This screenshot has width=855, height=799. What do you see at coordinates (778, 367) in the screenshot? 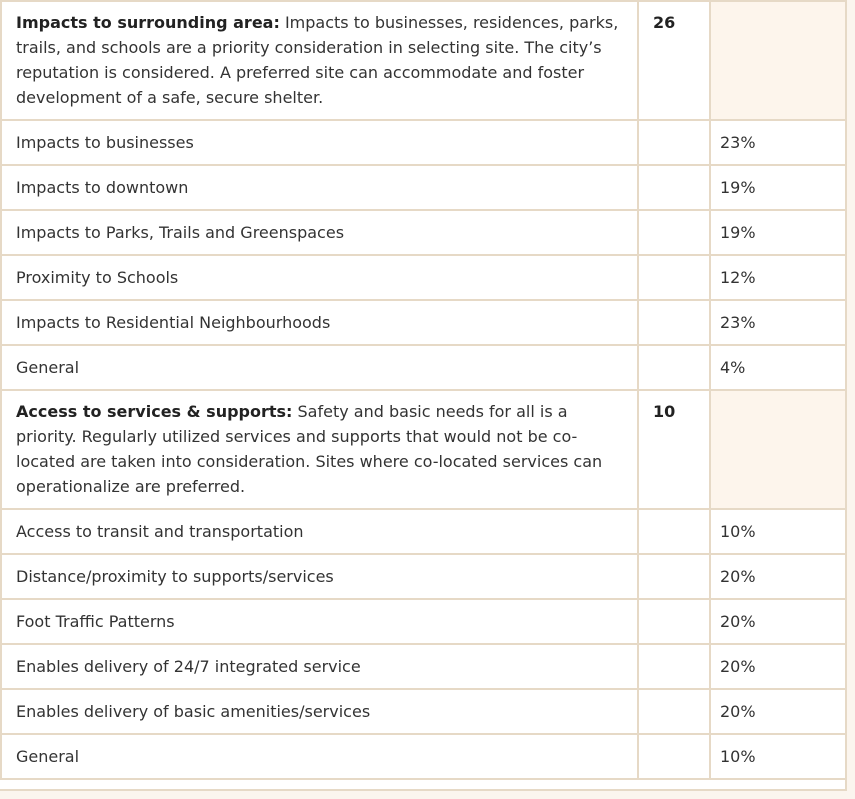
I see `item-percent: 4%` at bounding box center [778, 367].